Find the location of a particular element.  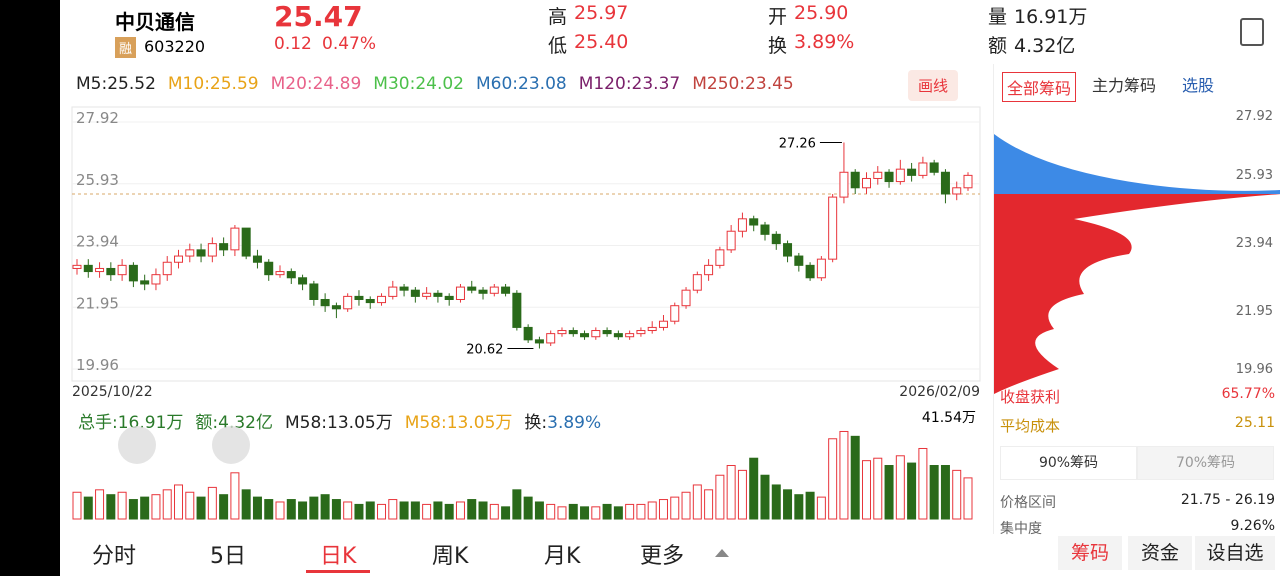

chip-detail-value: 21.75 - 26.19 is located at coordinates (1227, 500).